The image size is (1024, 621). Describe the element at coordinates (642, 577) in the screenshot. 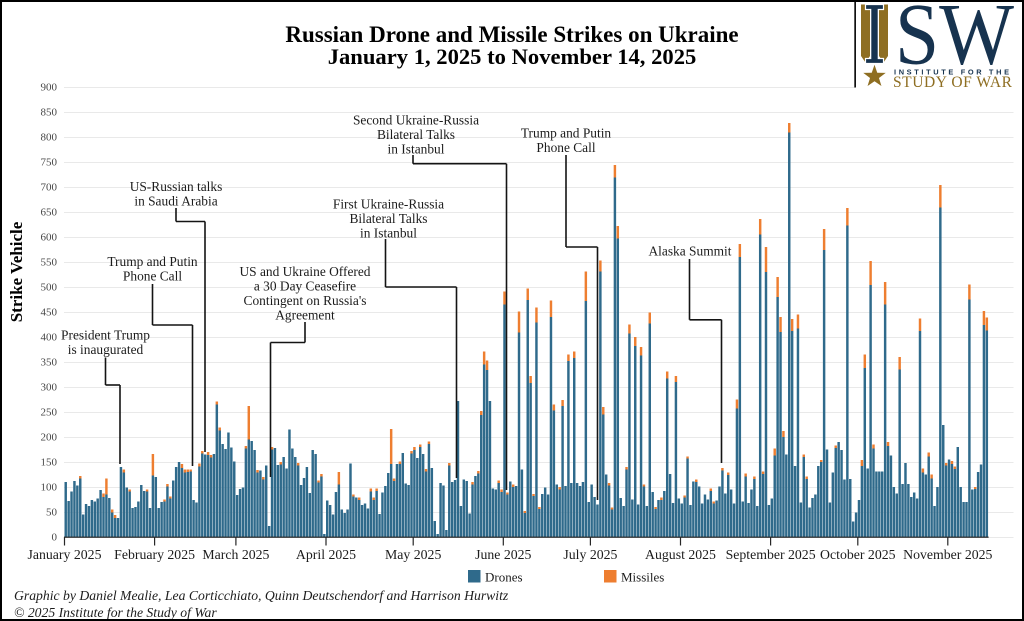

I see `svg-text: Missiles` at that location.